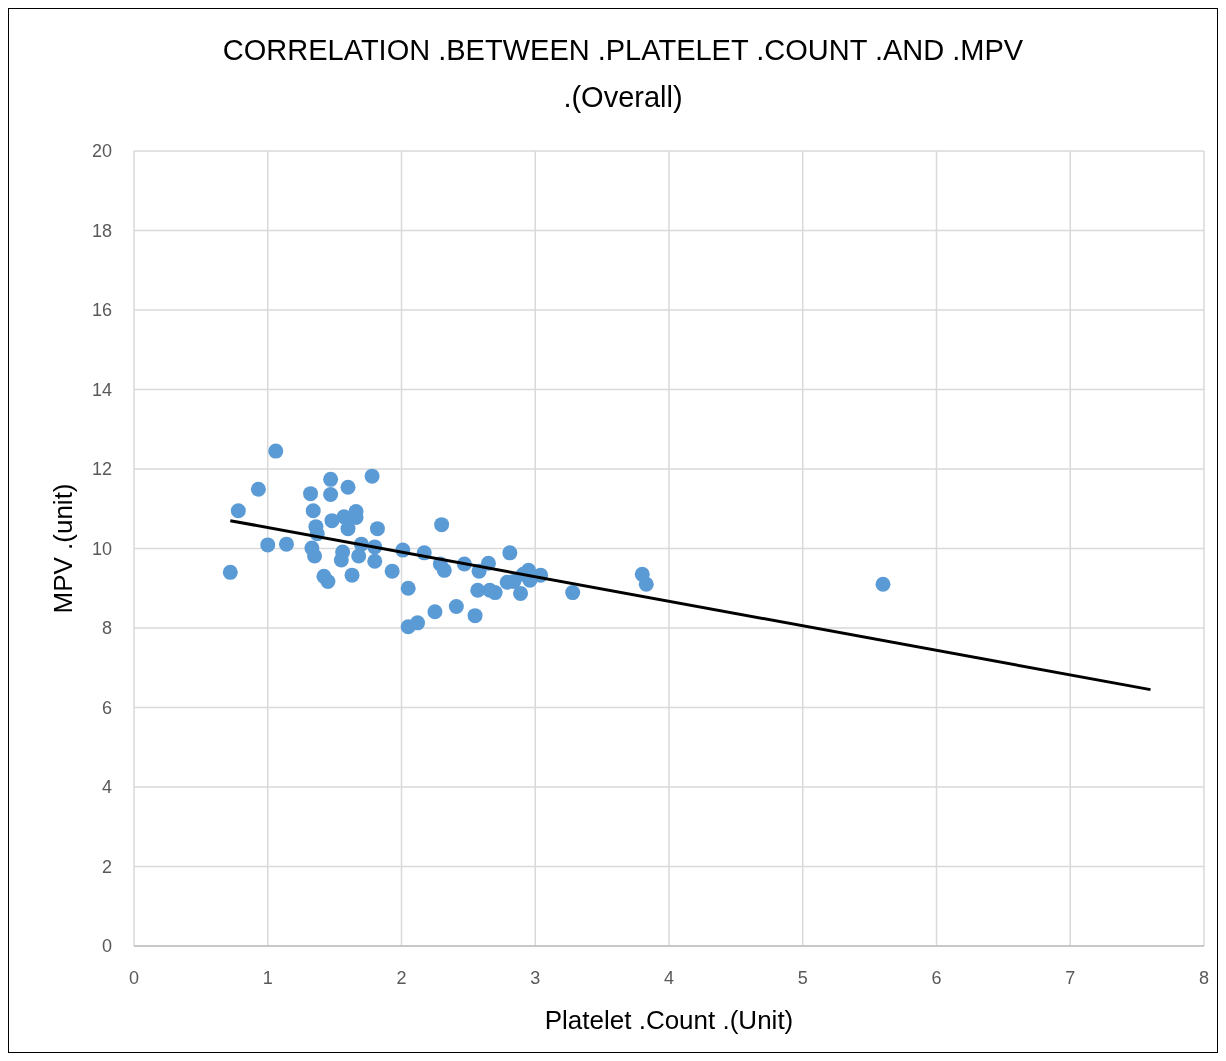 This screenshot has height=1061, width=1226. Describe the element at coordinates (101, 230) in the screenshot. I see `y-tick-label: 18` at that location.